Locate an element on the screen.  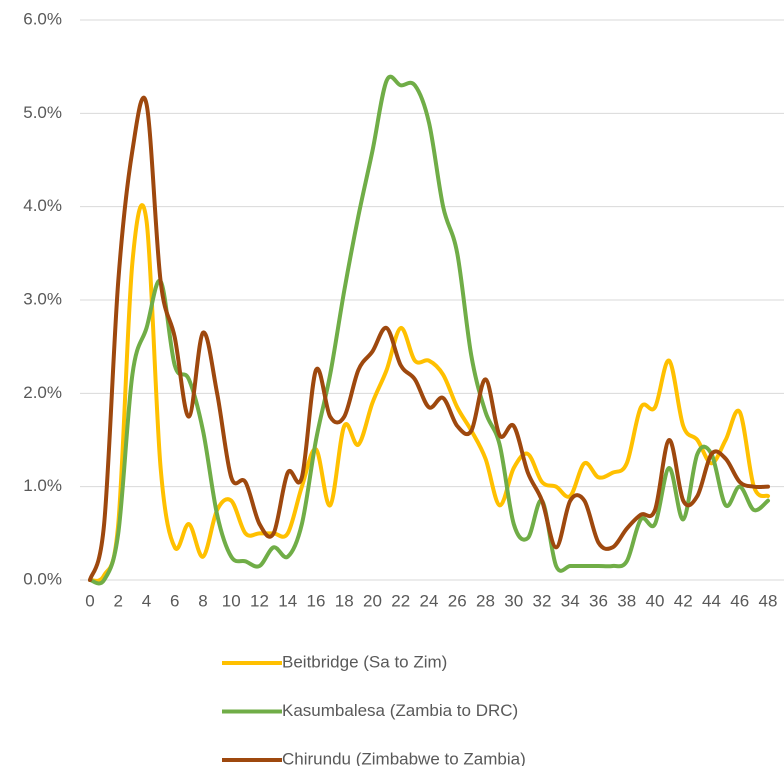
y-tick-label: 1.0% is located at coordinates (42, 485).